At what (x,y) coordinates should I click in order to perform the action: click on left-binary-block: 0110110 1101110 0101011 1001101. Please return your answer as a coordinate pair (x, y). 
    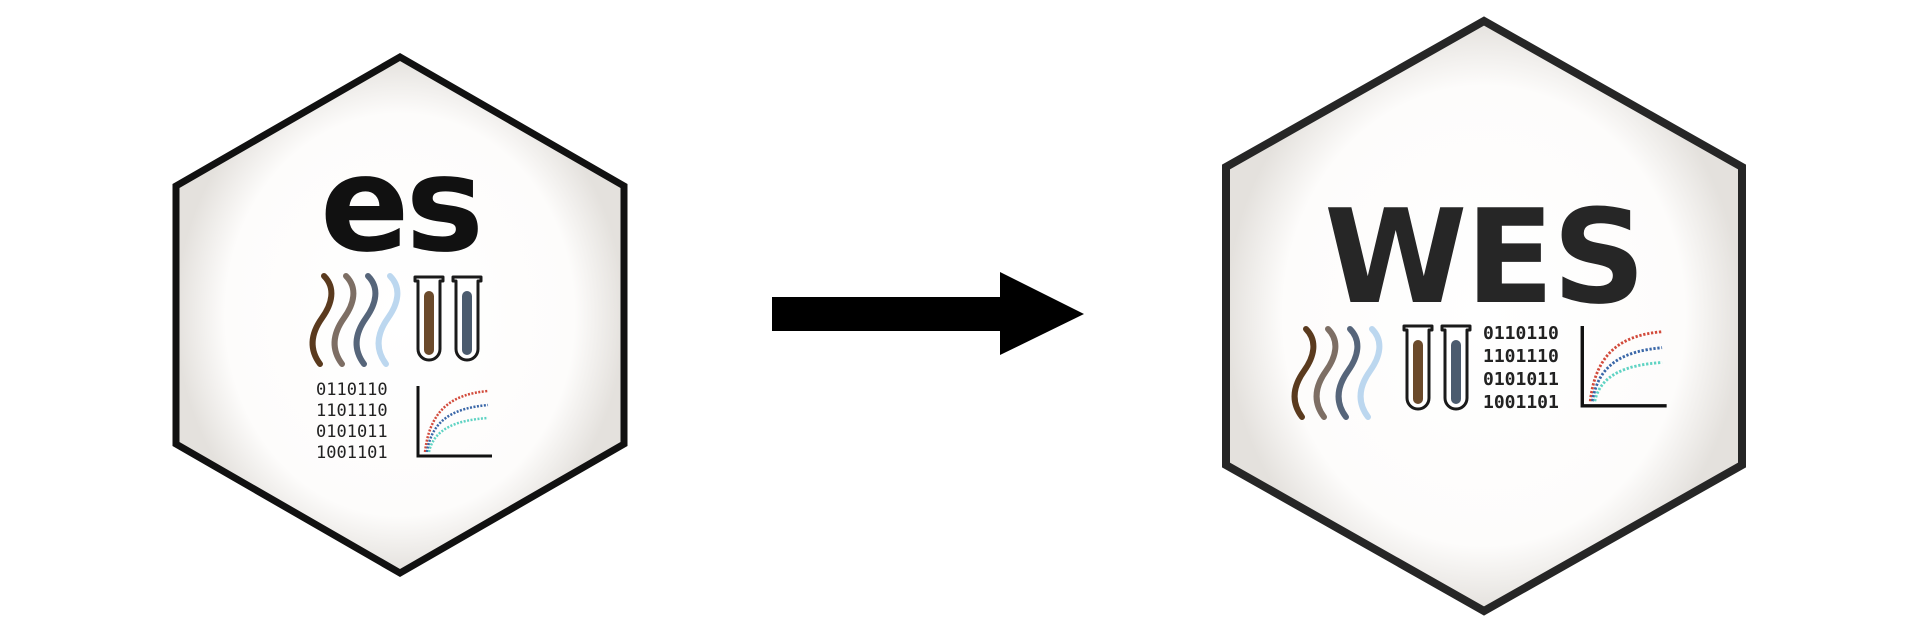
    Looking at the image, I should click on (352, 421).